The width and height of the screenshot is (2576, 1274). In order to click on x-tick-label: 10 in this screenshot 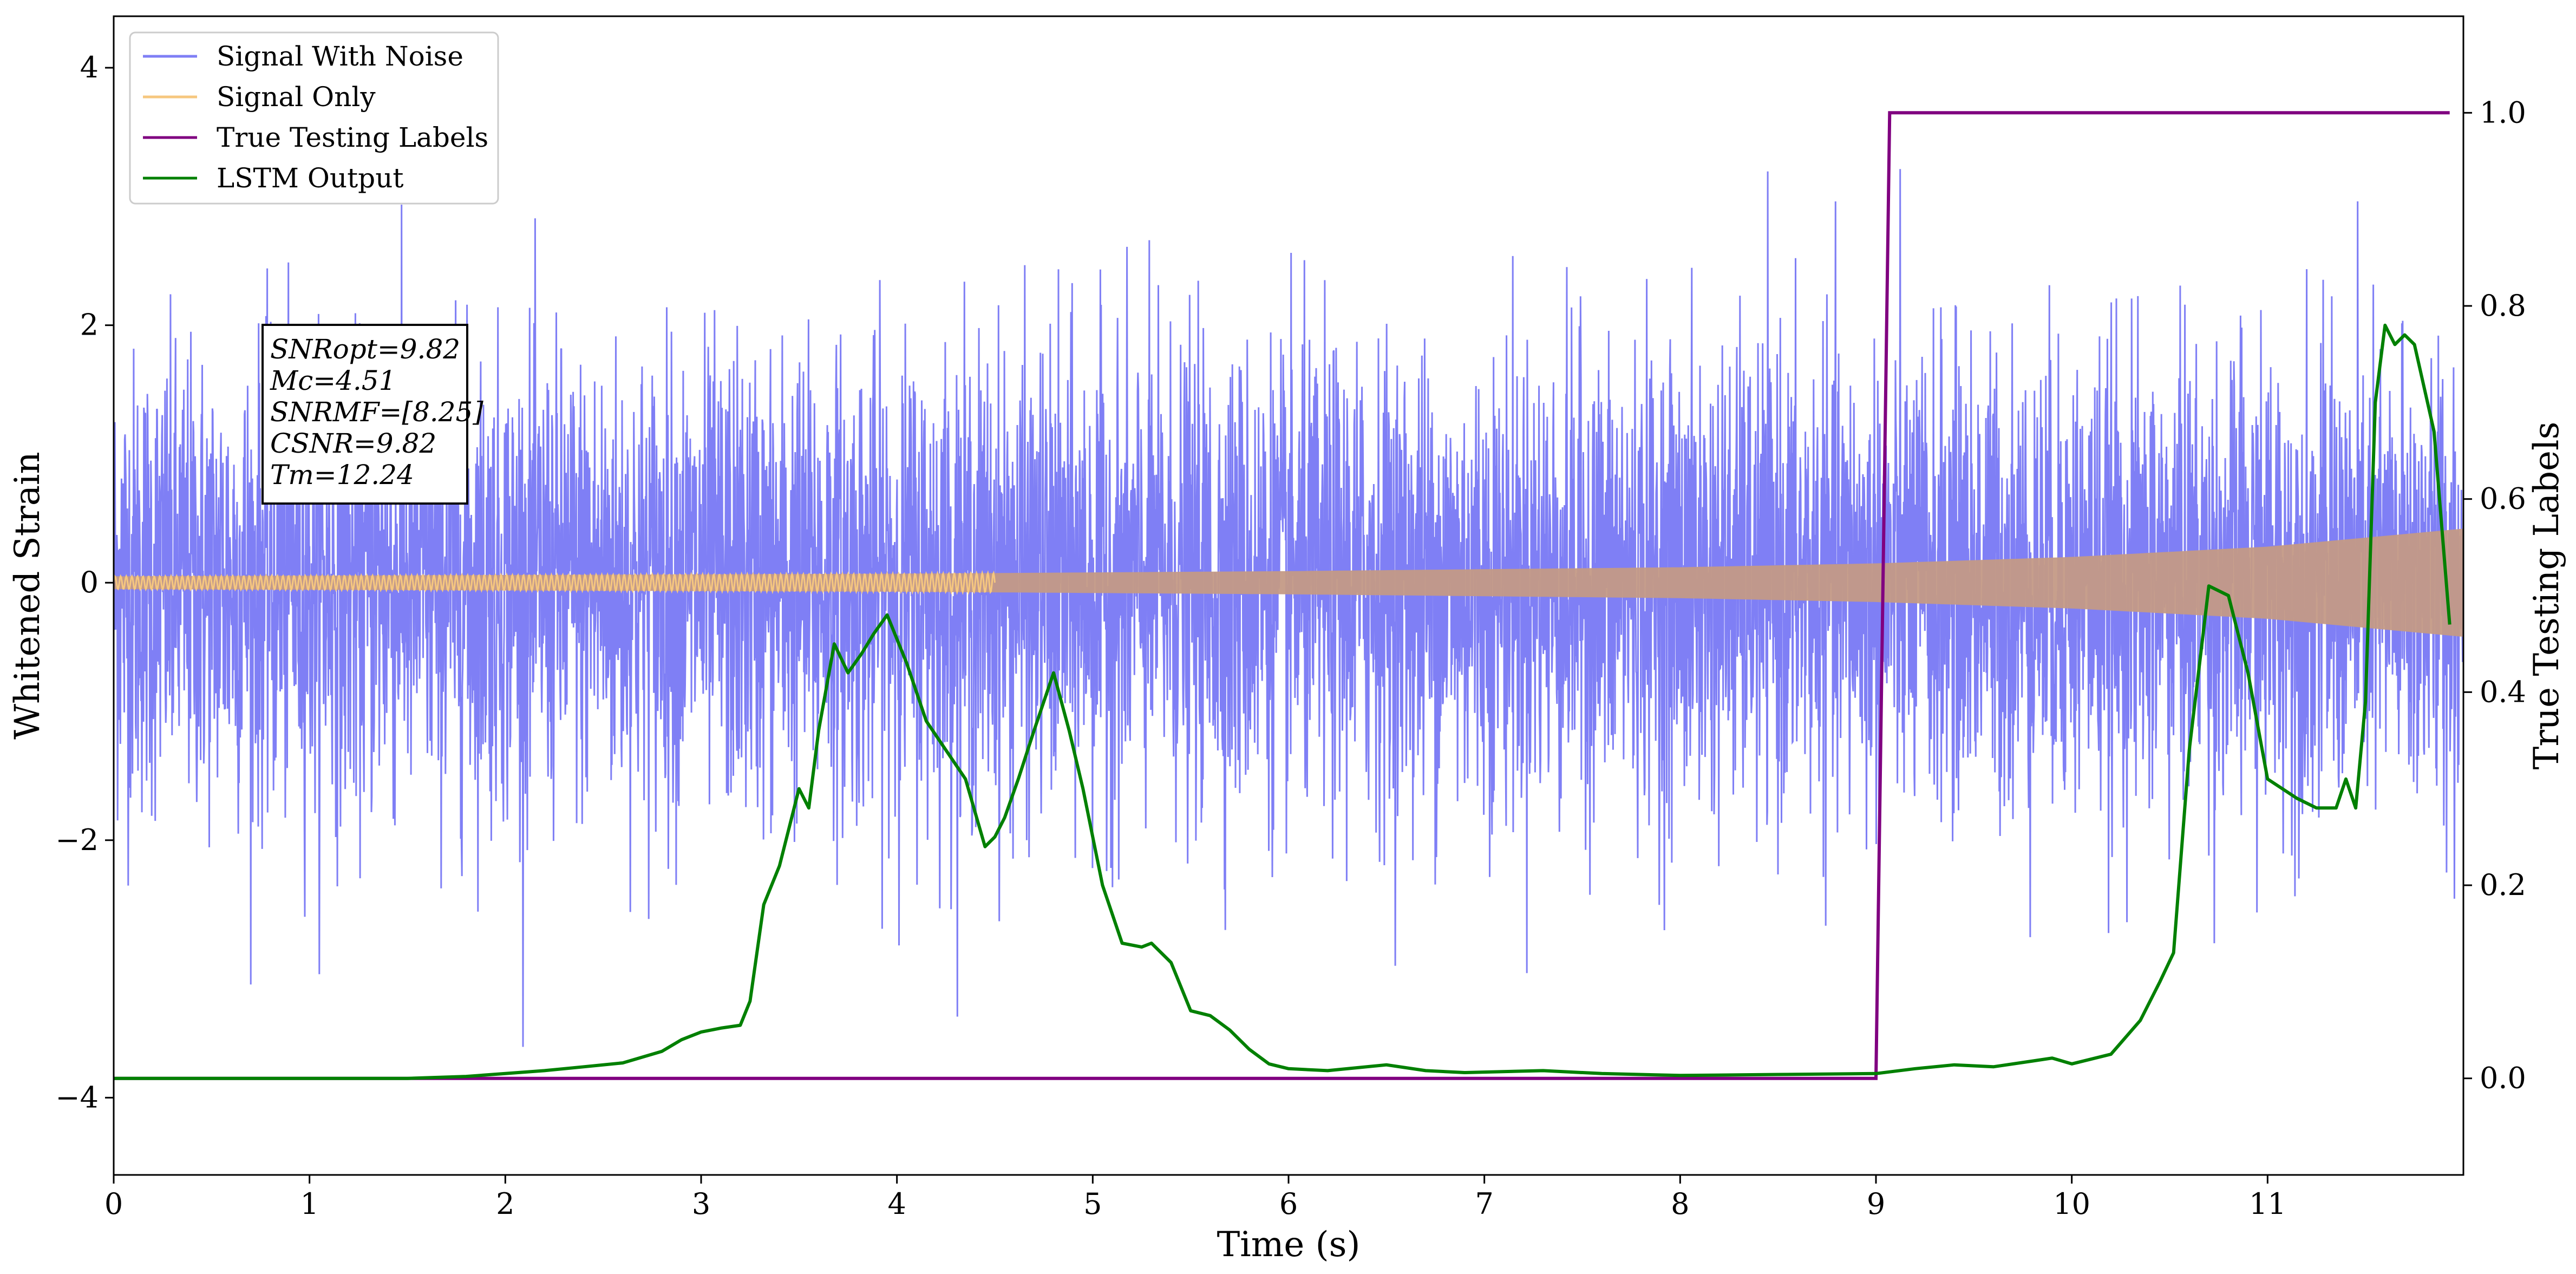, I will do `click(2071, 1204)`.